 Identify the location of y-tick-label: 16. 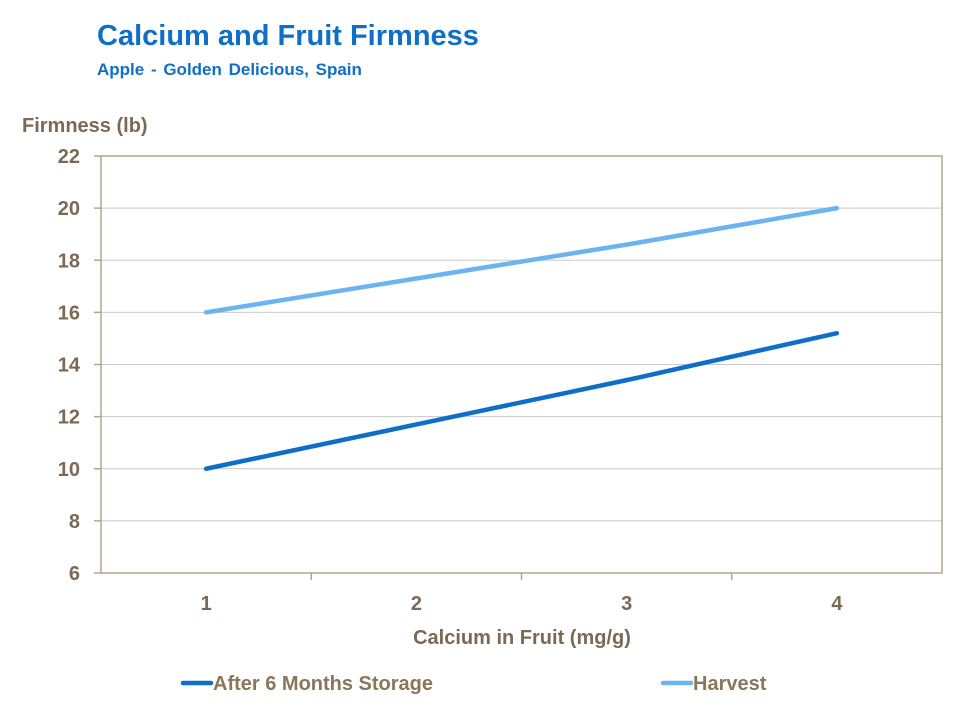
(69, 313).